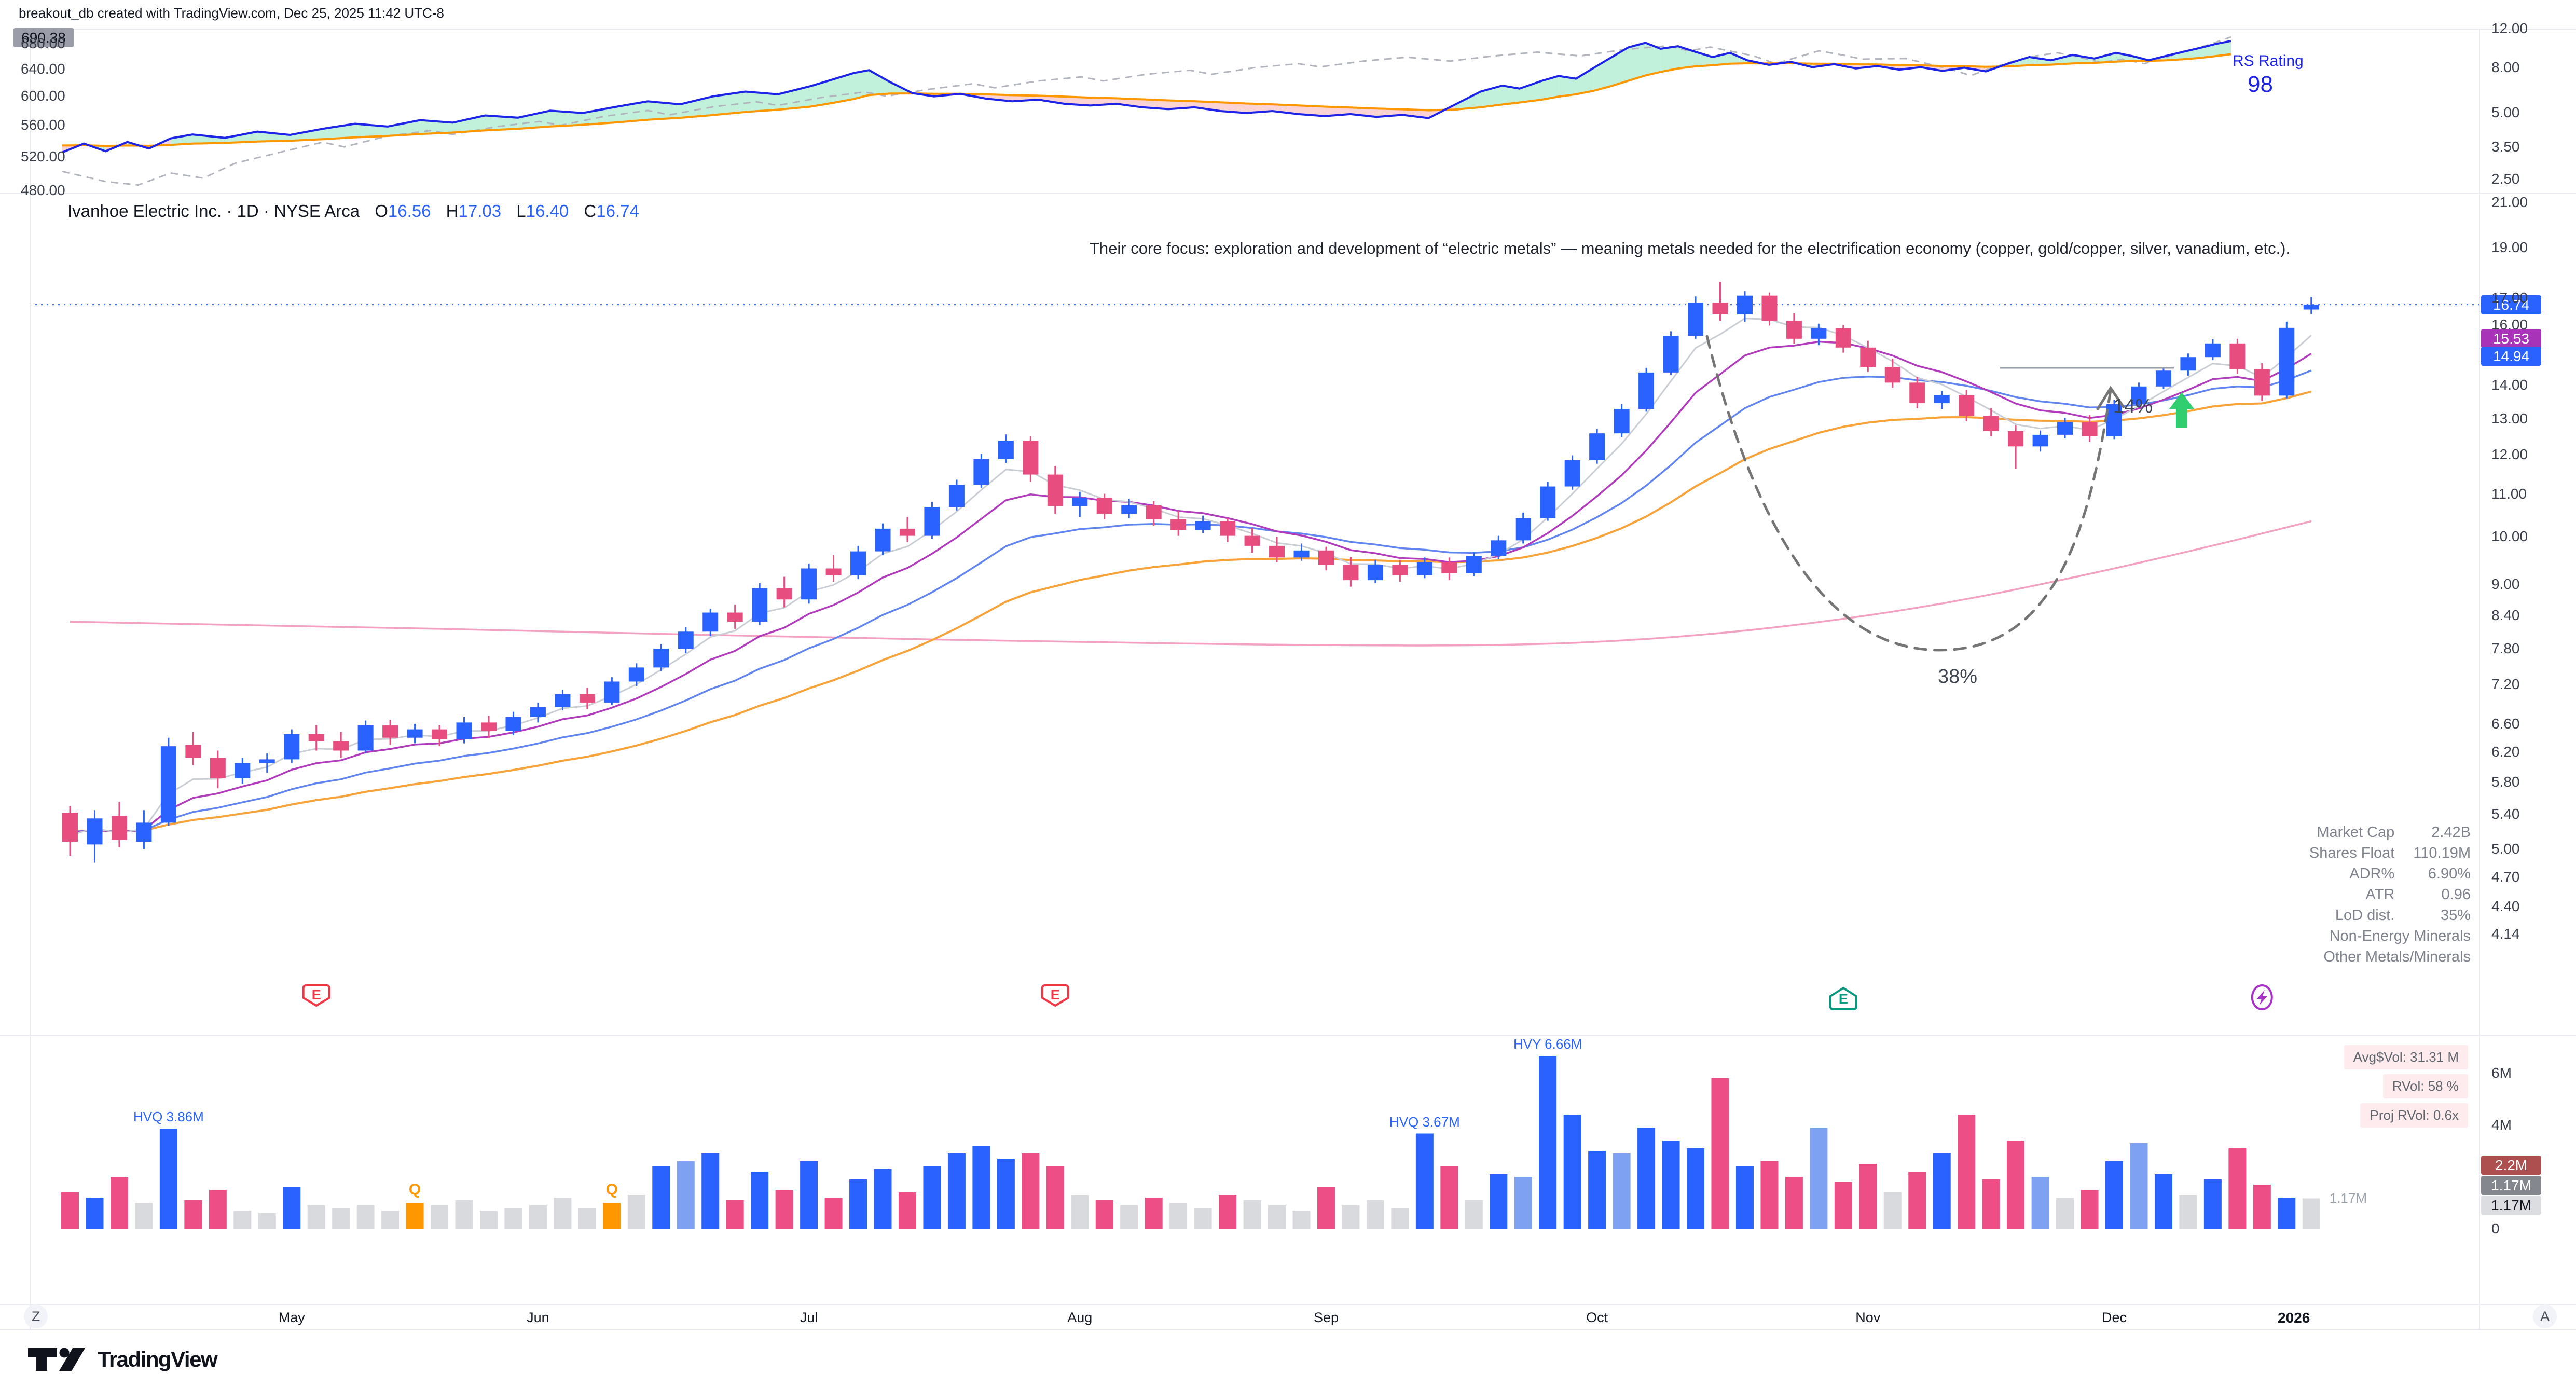 This screenshot has height=1387, width=2576. I want to click on month-label-oct: Oct, so click(1597, 1317).